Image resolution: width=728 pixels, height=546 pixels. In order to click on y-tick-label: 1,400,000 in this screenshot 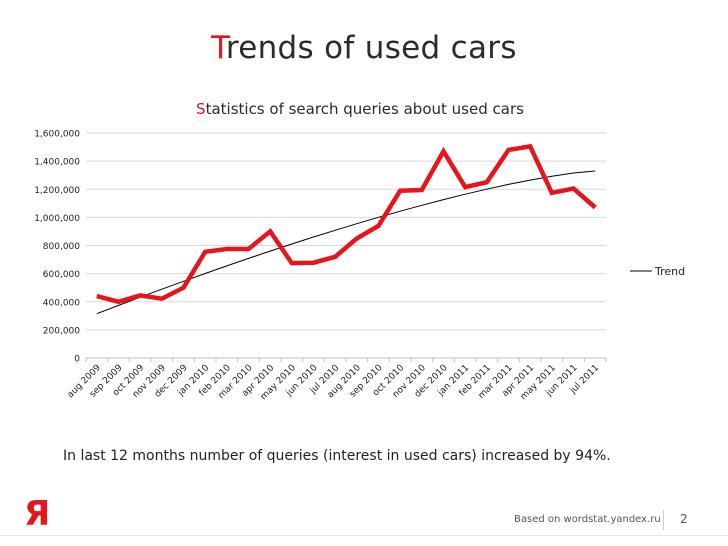, I will do `click(57, 163)`.